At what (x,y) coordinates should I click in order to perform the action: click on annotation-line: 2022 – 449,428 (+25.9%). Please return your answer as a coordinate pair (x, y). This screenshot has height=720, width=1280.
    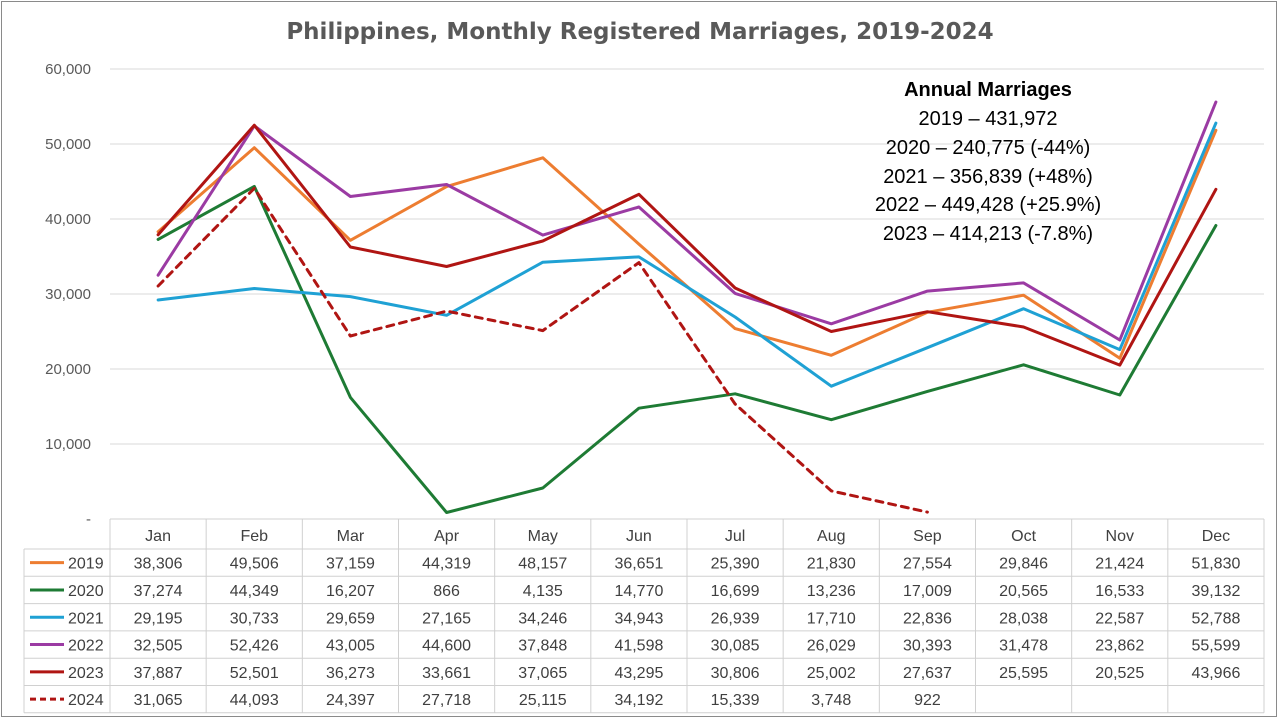
    Looking at the image, I should click on (988, 205).